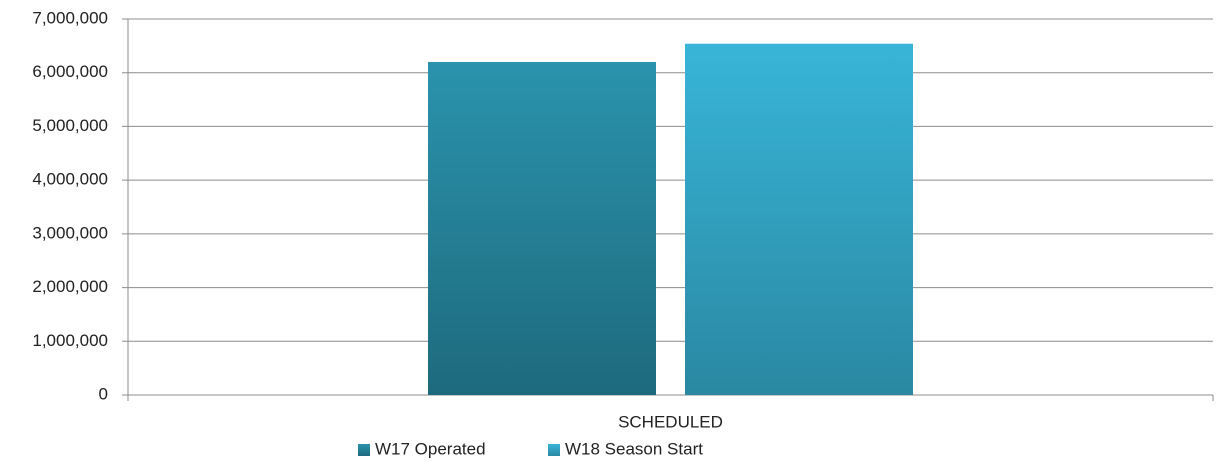 The height and width of the screenshot is (462, 1218). What do you see at coordinates (70, 232) in the screenshot?
I see `y-tick-label: 3,000,000` at bounding box center [70, 232].